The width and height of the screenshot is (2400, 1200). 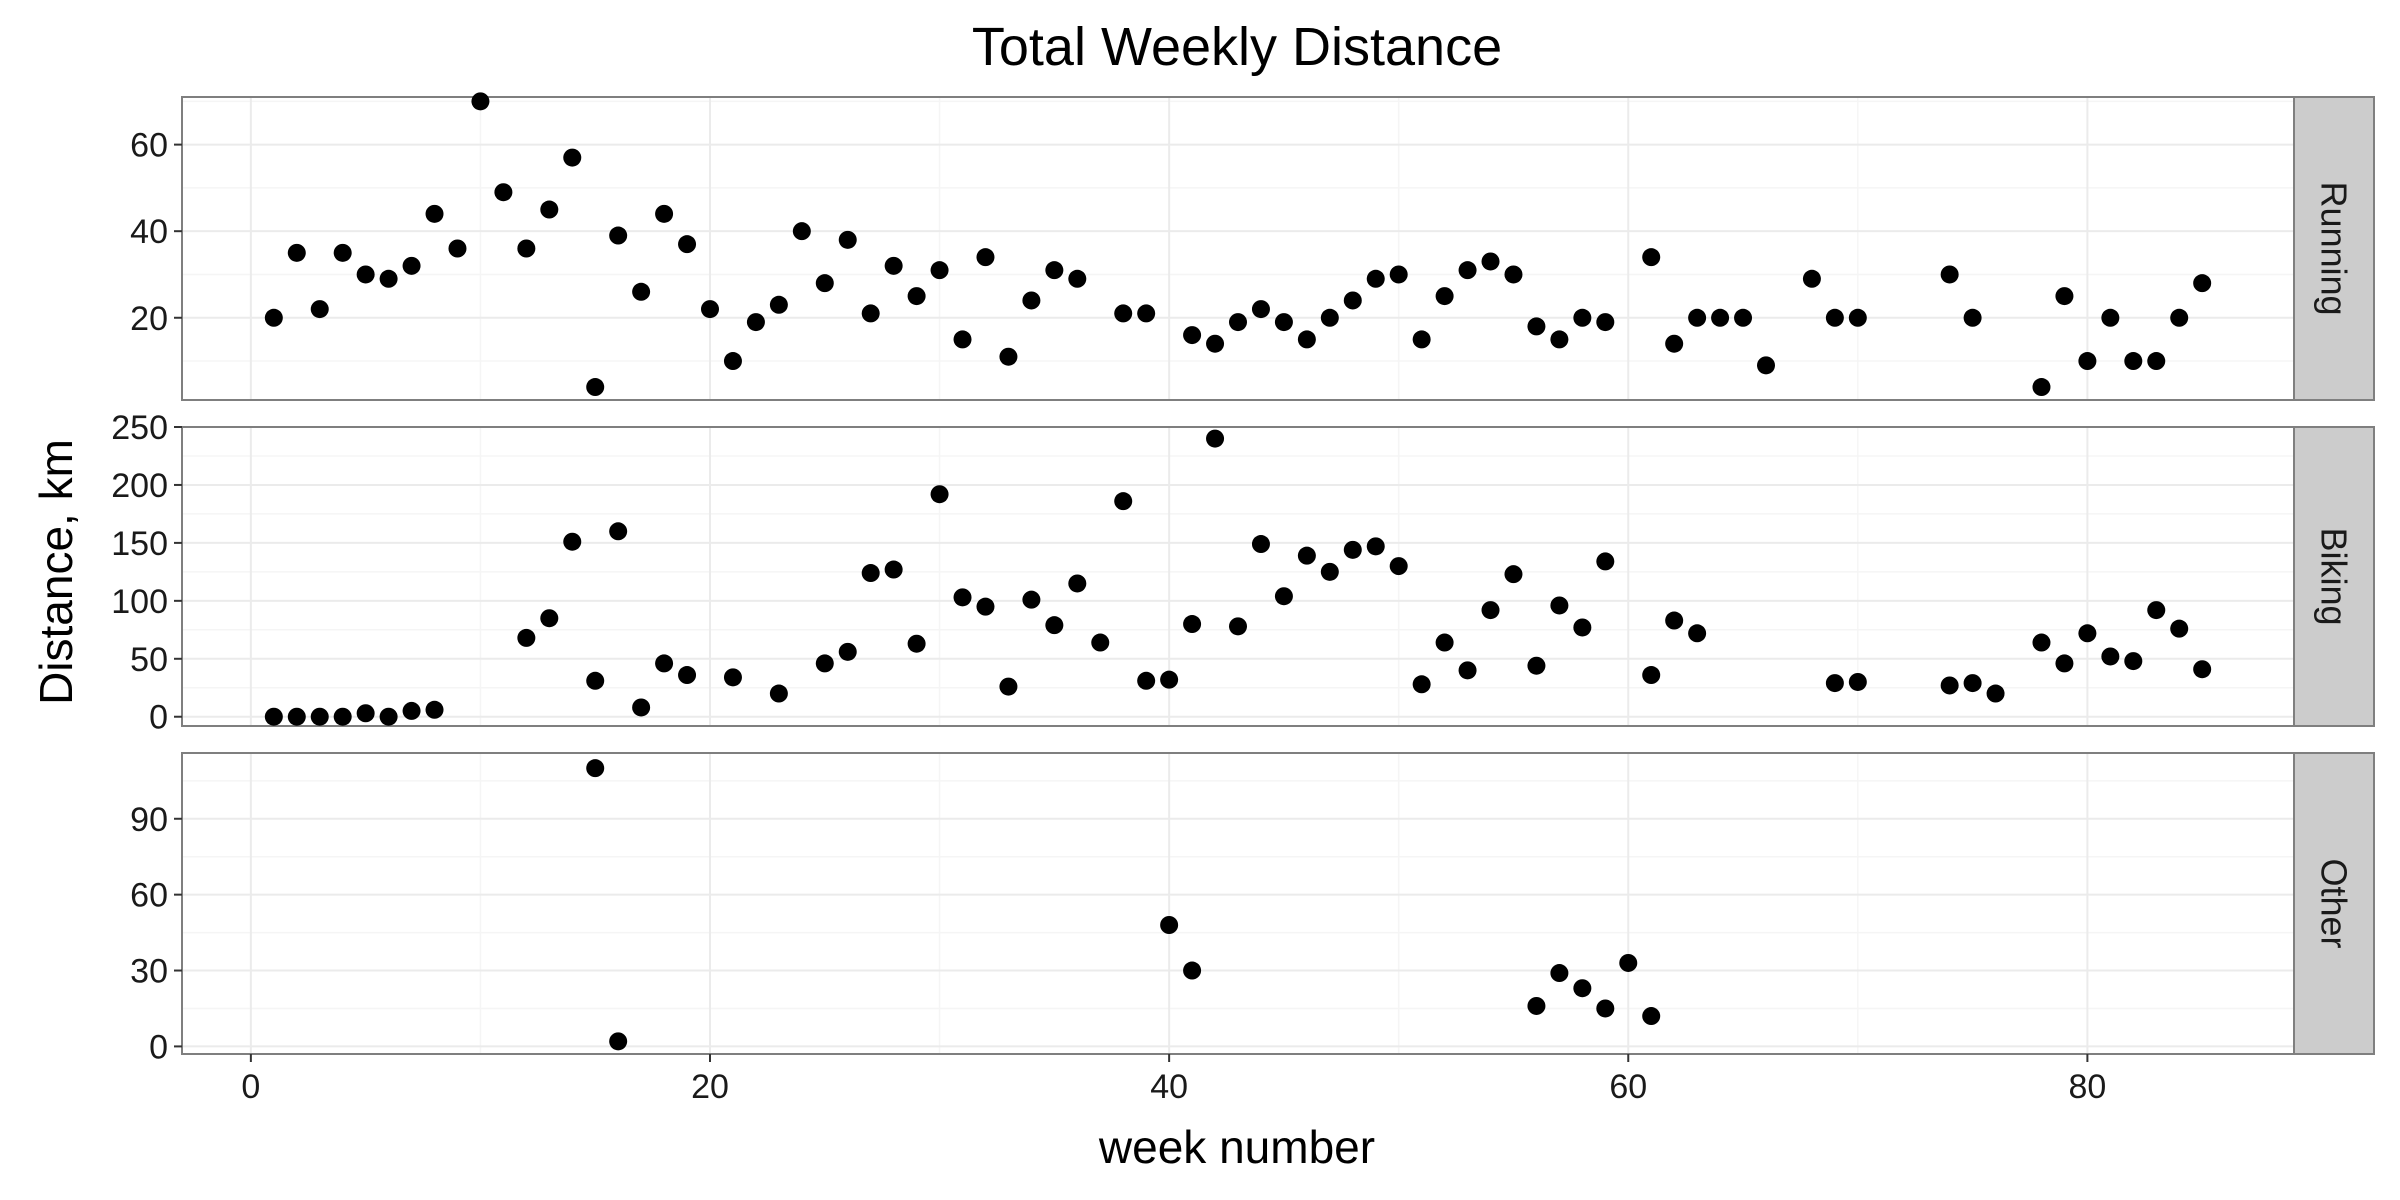 I want to click on facet-strip-label: Other, so click(x=2334, y=903).